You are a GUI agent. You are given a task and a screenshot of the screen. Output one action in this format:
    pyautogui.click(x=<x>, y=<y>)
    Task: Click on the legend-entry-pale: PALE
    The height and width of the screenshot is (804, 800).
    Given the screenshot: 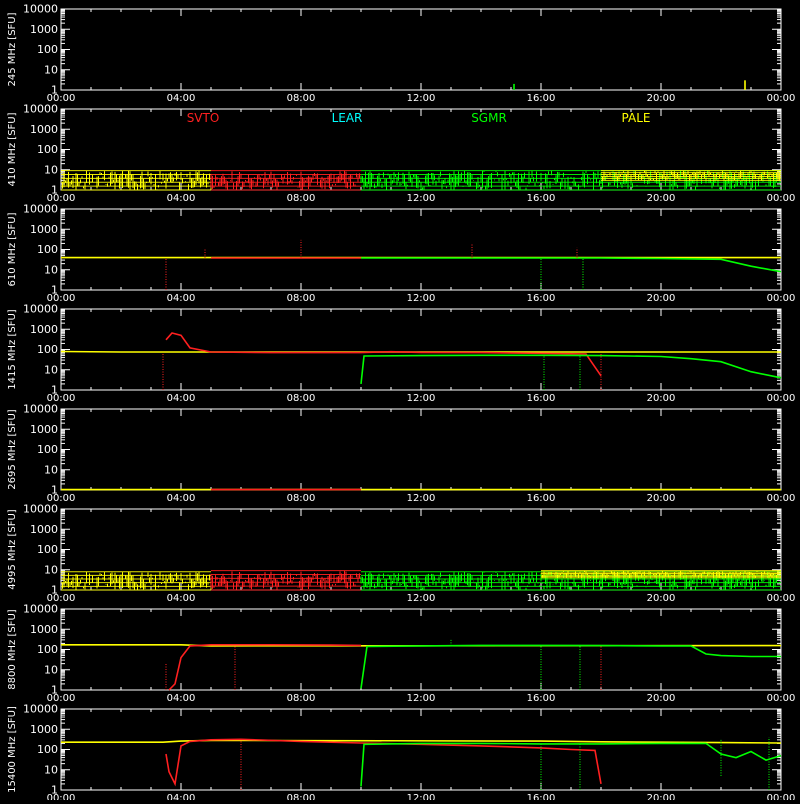 What is the action you would take?
    pyautogui.click(x=636, y=118)
    